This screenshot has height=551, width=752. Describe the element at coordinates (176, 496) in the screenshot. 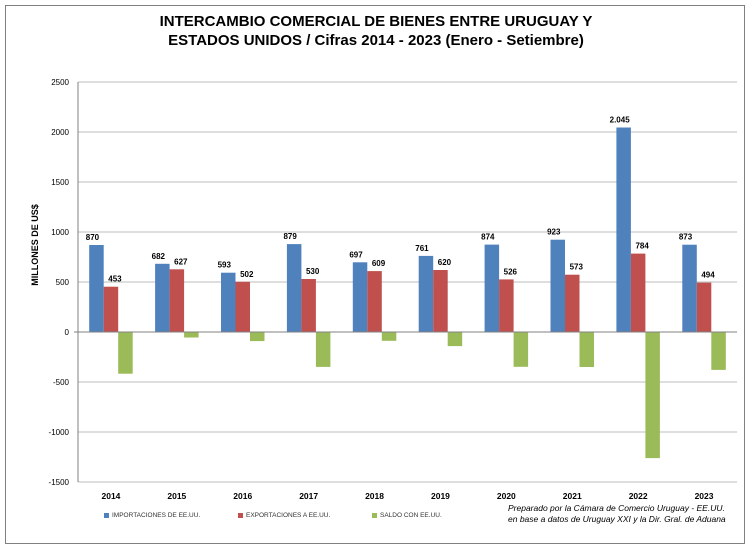

I see `x-tick-label: 2015` at that location.